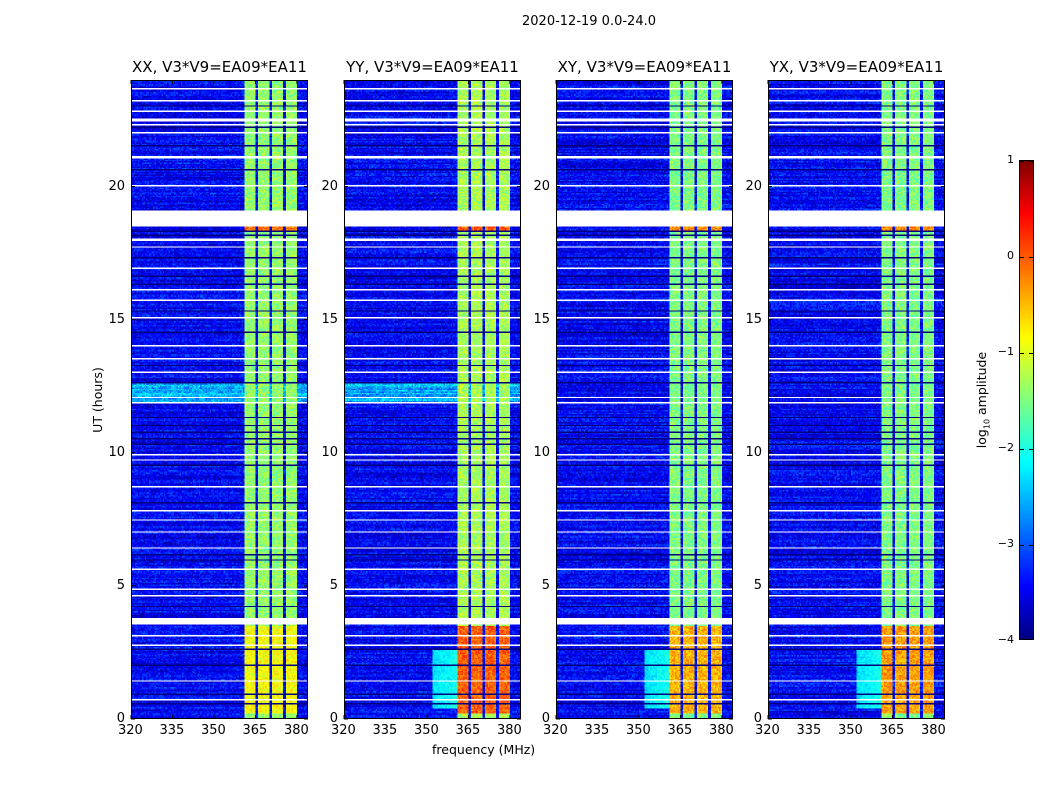 This screenshot has height=800, width=1050. Describe the element at coordinates (644, 67) in the screenshot. I see `panel-title: XY, V3*V9=EA09*EA11` at that location.